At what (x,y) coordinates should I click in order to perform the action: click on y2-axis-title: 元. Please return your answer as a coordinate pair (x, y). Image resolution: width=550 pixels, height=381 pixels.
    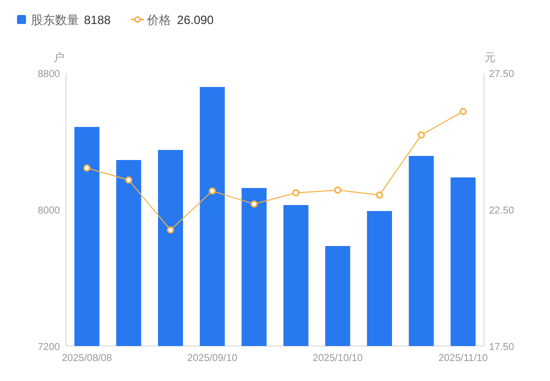
    Looking at the image, I should click on (490, 58).